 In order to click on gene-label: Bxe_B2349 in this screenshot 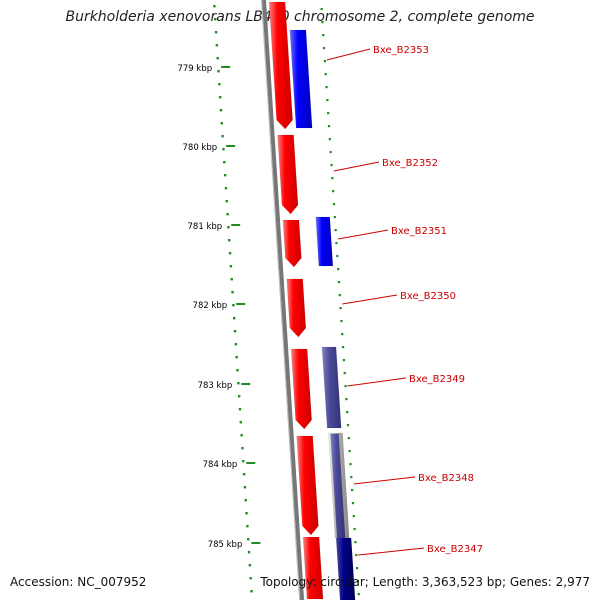, I will do `click(437, 379)`.